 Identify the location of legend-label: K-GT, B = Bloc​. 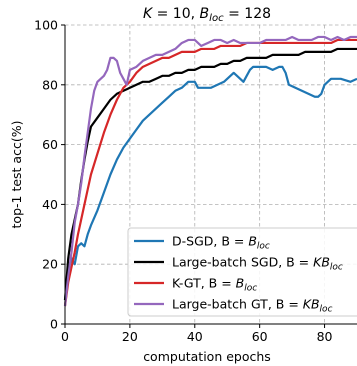
(214, 285).